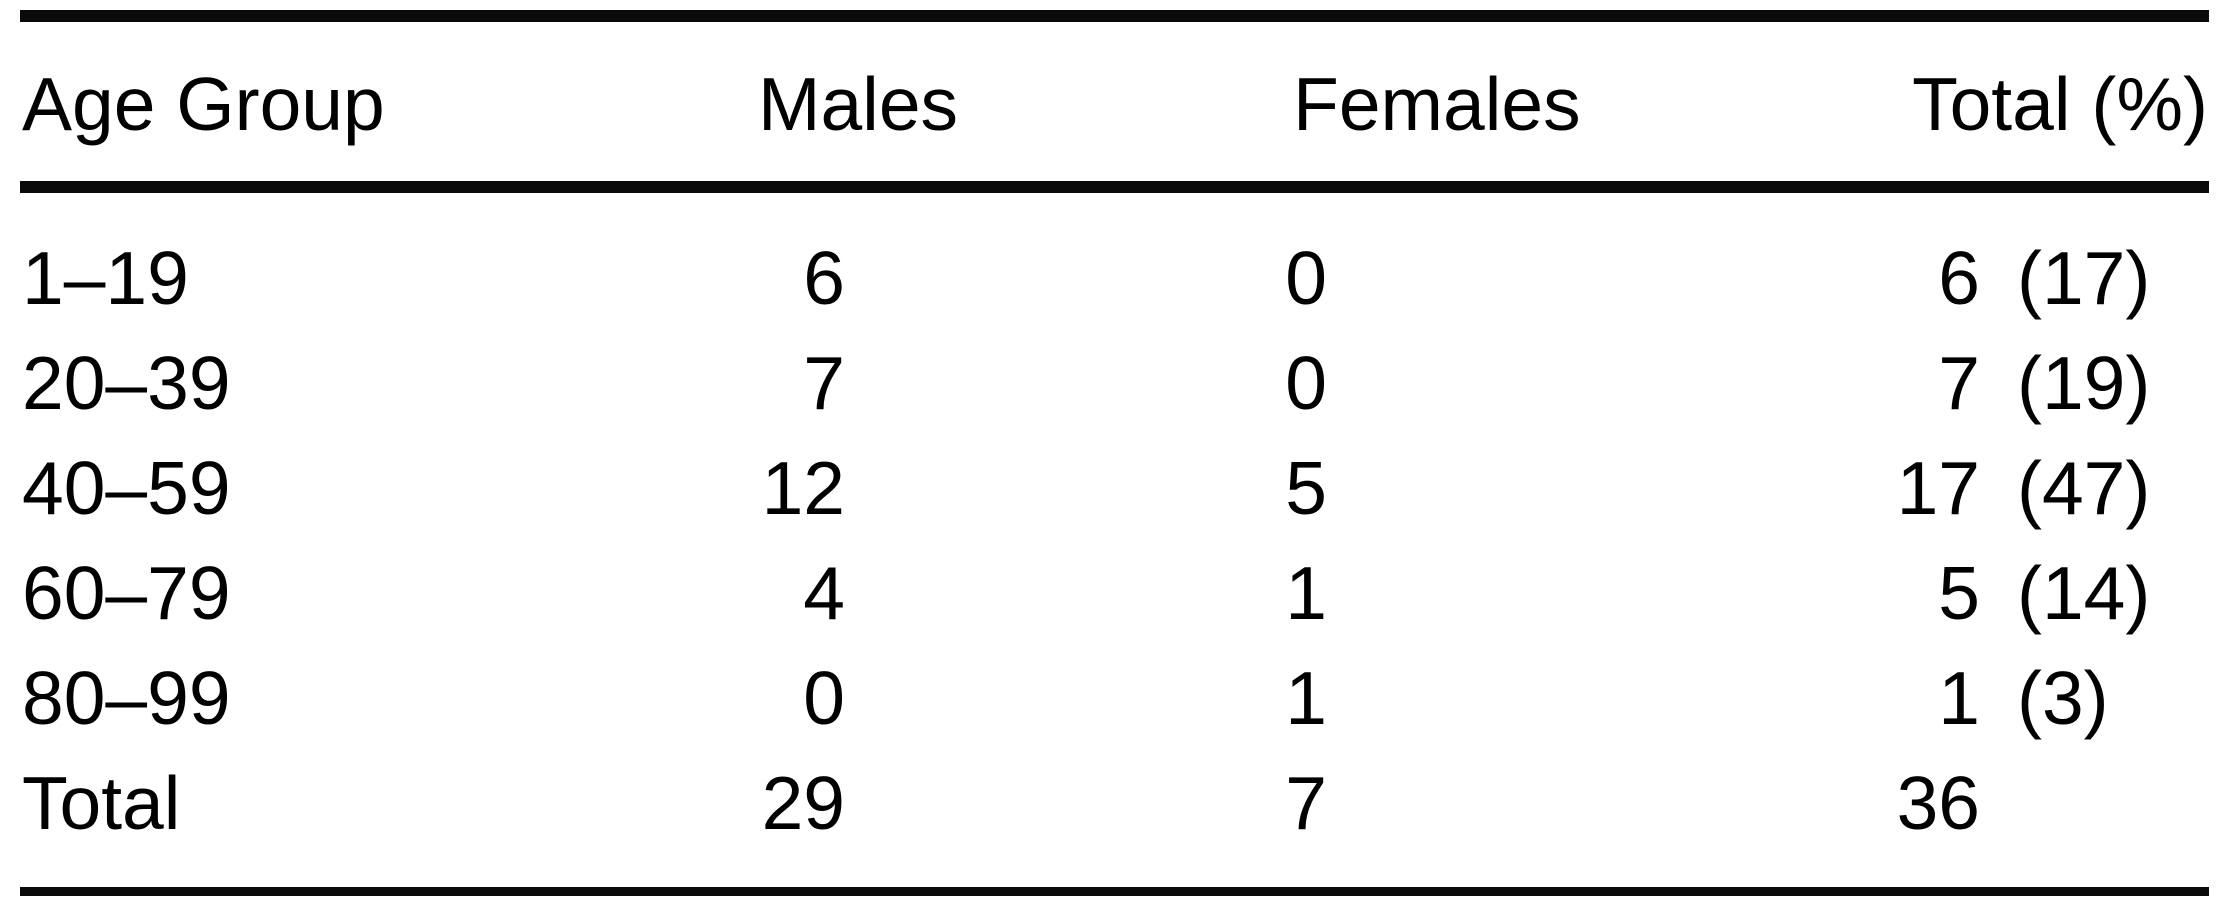 This screenshot has width=2229, height=924. I want to click on mid-rule, so click(1114, 187).